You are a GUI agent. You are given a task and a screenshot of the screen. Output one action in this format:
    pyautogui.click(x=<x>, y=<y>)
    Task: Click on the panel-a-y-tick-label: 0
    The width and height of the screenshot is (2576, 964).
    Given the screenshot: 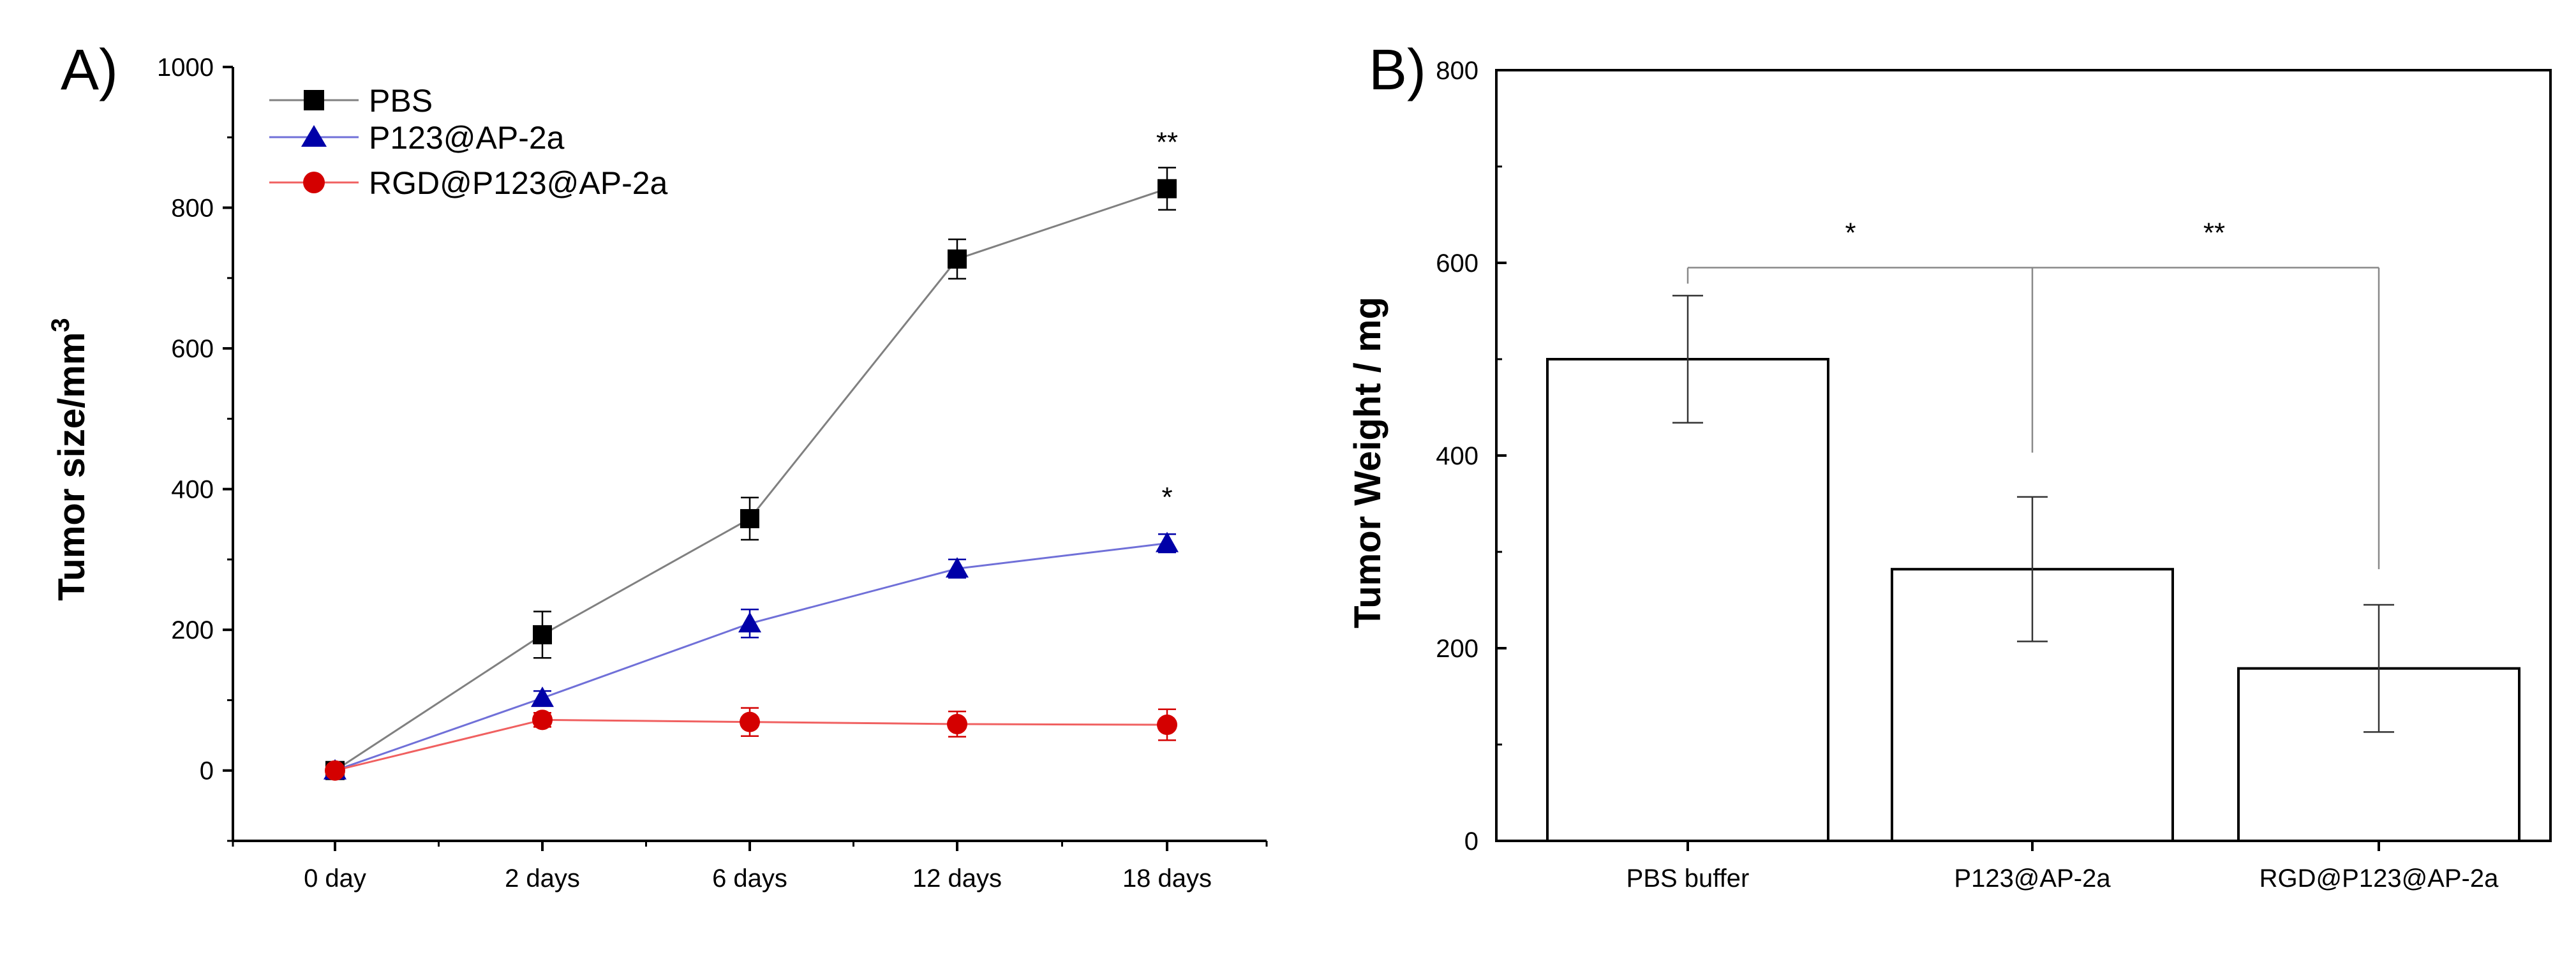 What is the action you would take?
    pyautogui.click(x=207, y=771)
    